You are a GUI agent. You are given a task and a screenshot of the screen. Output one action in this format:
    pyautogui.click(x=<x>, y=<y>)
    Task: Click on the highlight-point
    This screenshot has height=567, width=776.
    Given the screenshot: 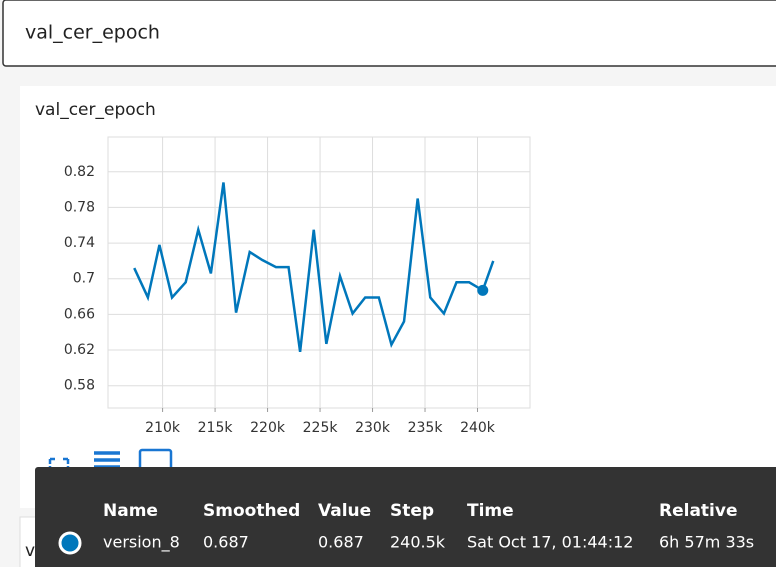 What is the action you would take?
    pyautogui.click(x=483, y=290)
    